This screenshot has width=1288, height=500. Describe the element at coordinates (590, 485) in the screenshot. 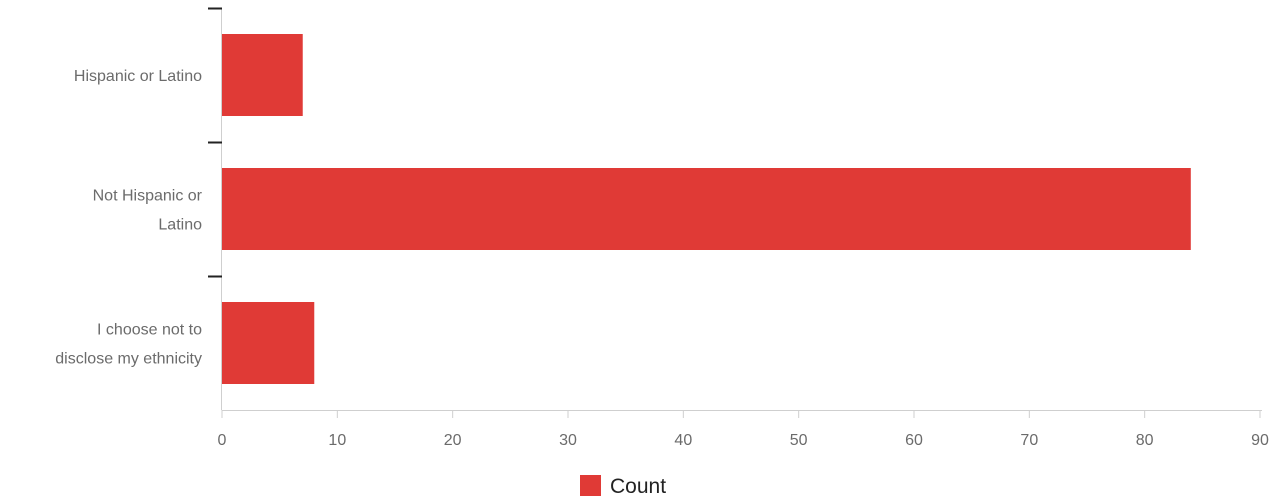

I see `legend-swatch-count` at that location.